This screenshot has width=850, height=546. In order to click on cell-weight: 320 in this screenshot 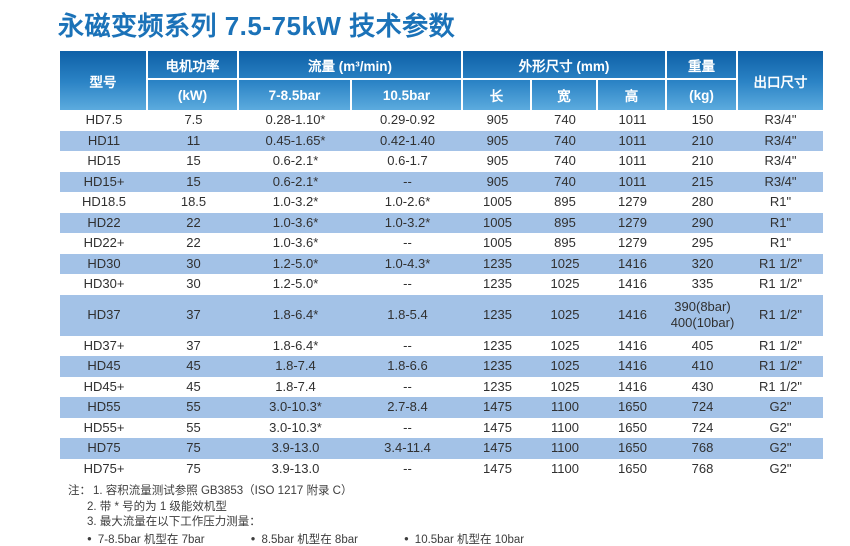, I will do `click(702, 263)`.